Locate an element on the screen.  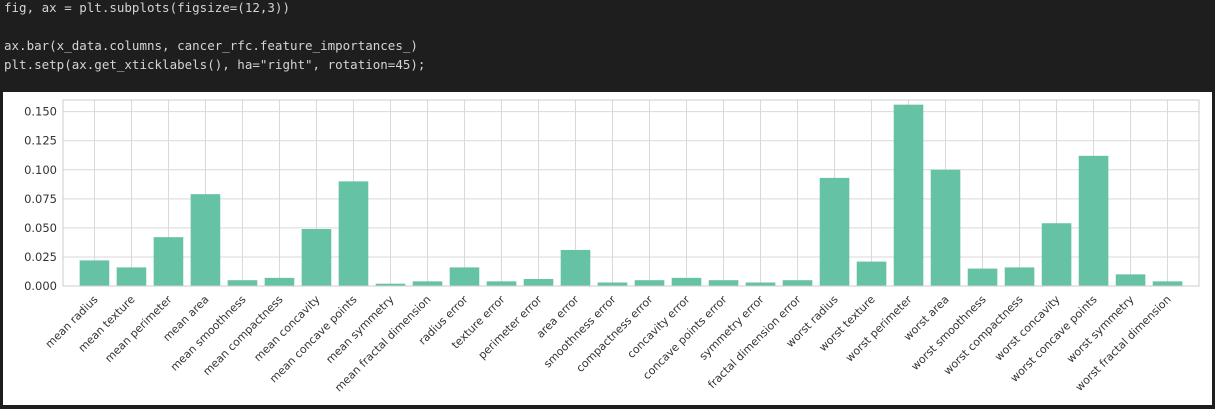
x-tick-label: mean perimeter is located at coordinates (138, 329).